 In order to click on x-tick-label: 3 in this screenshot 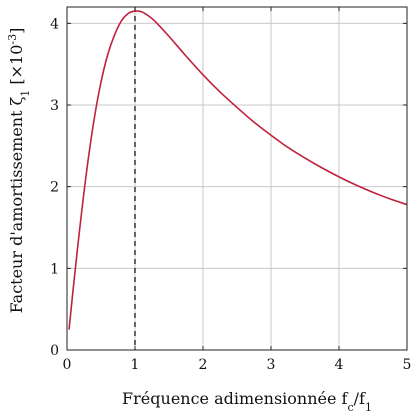, I will do `click(271, 365)`.